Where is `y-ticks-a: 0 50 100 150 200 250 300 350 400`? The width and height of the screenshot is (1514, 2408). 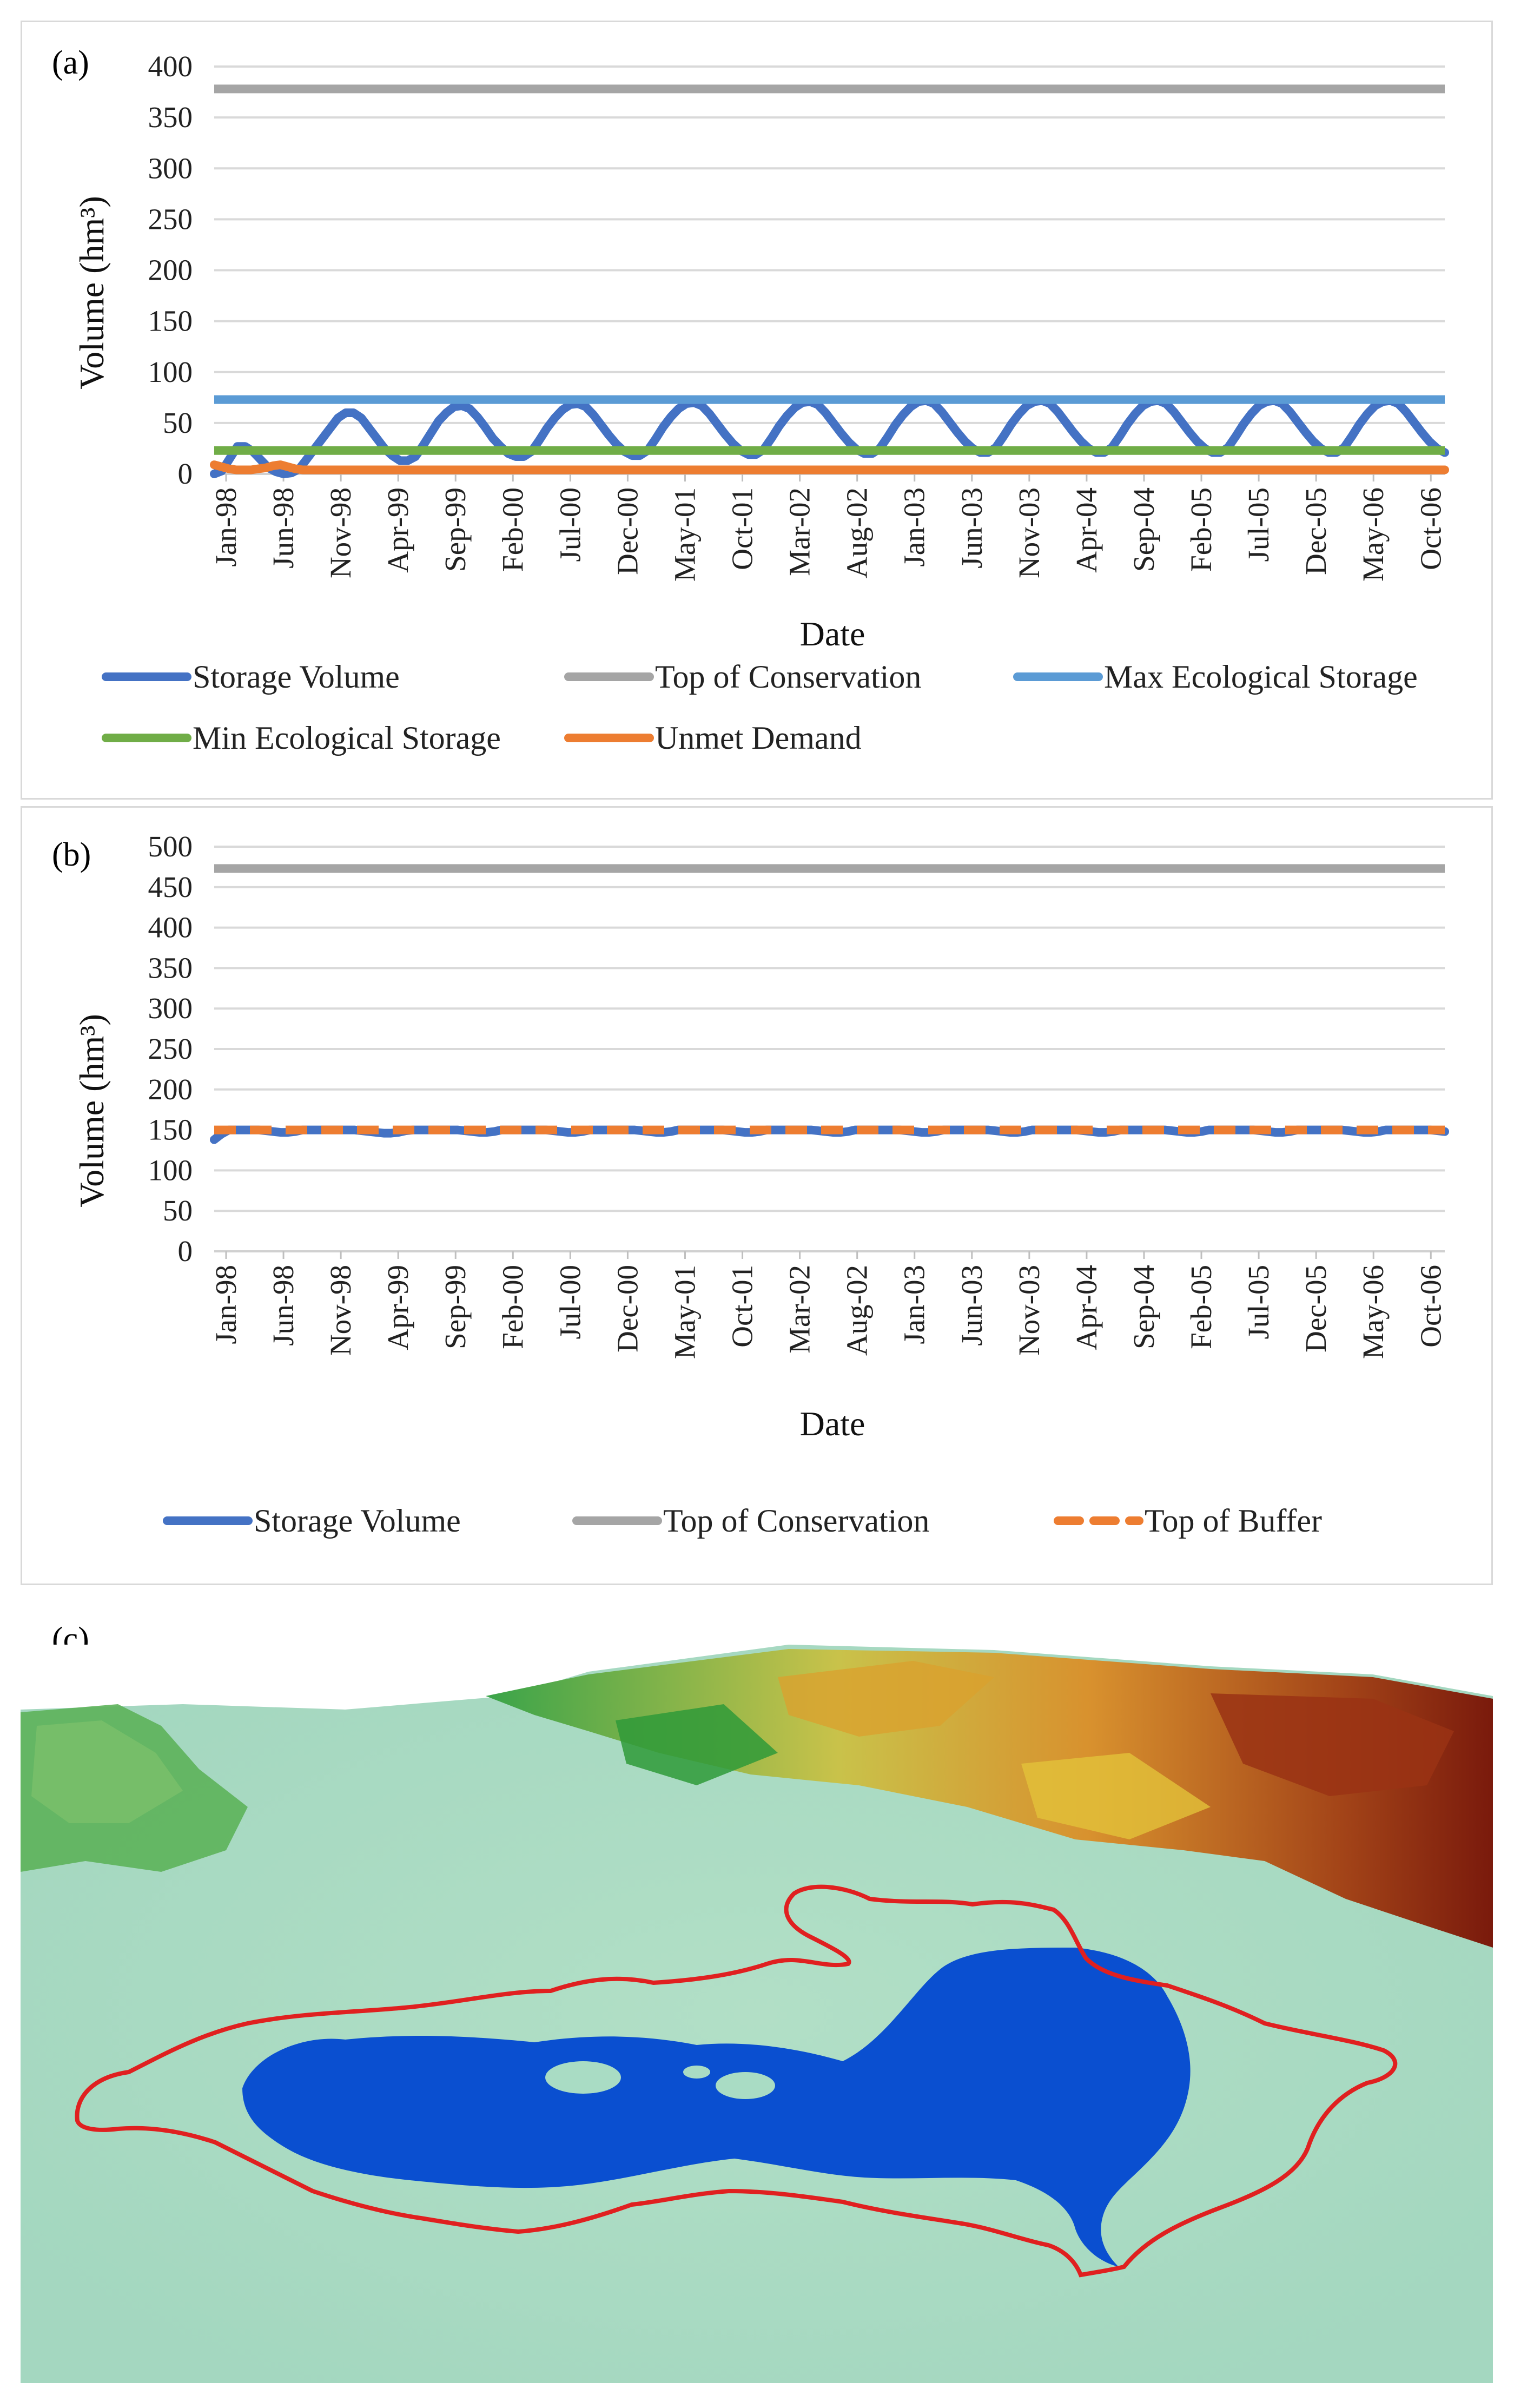
y-ticks-a: 0 50 100 150 200 250 300 350 400 is located at coordinates (170, 270).